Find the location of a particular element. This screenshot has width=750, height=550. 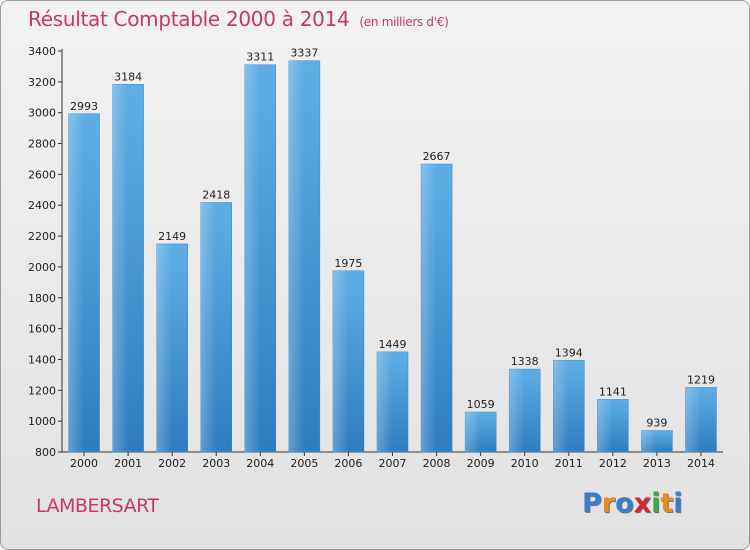

bar-value-label: 2149 is located at coordinates (172, 236).